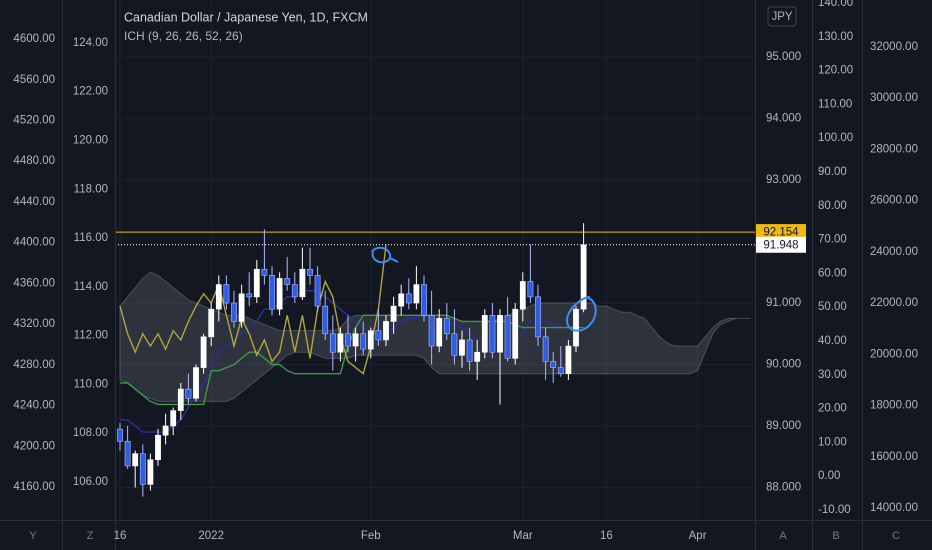 This screenshot has width=932, height=550. What do you see at coordinates (832, 341) in the screenshot?
I see `y-tick-label: 40.00` at bounding box center [832, 341].